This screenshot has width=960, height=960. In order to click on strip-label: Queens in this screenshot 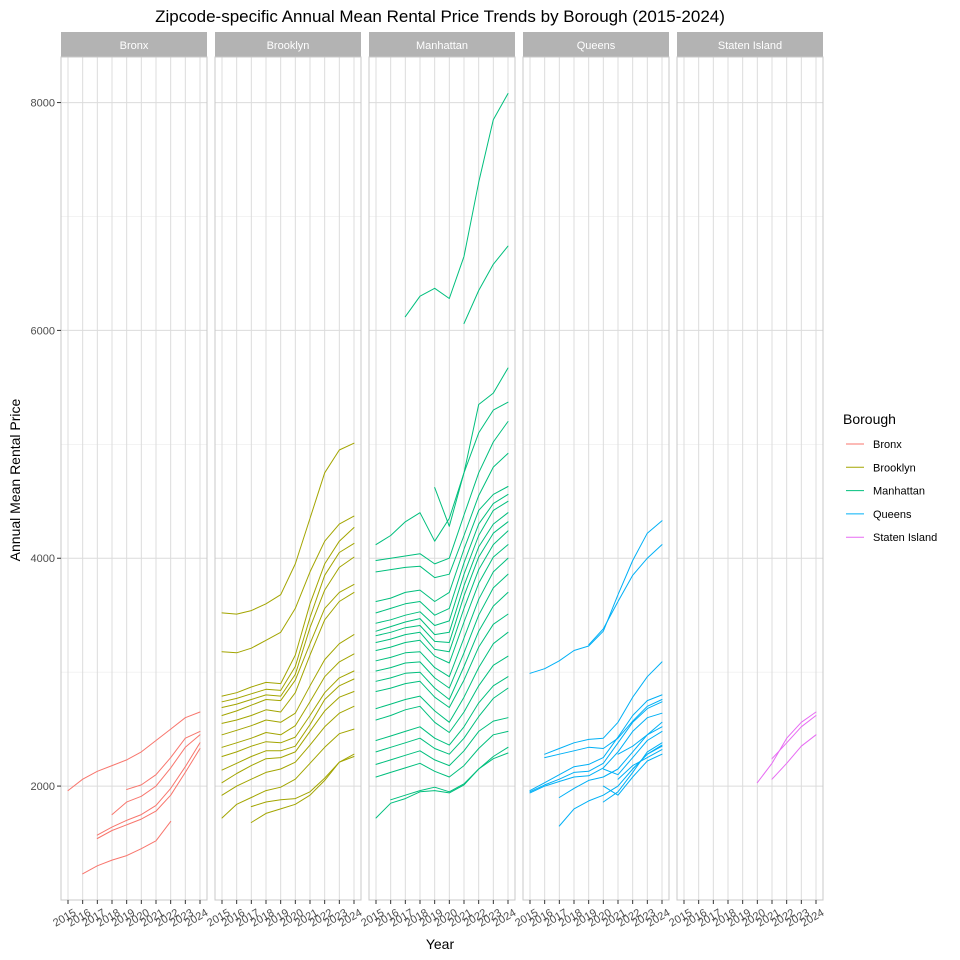, I will do `click(596, 46)`.